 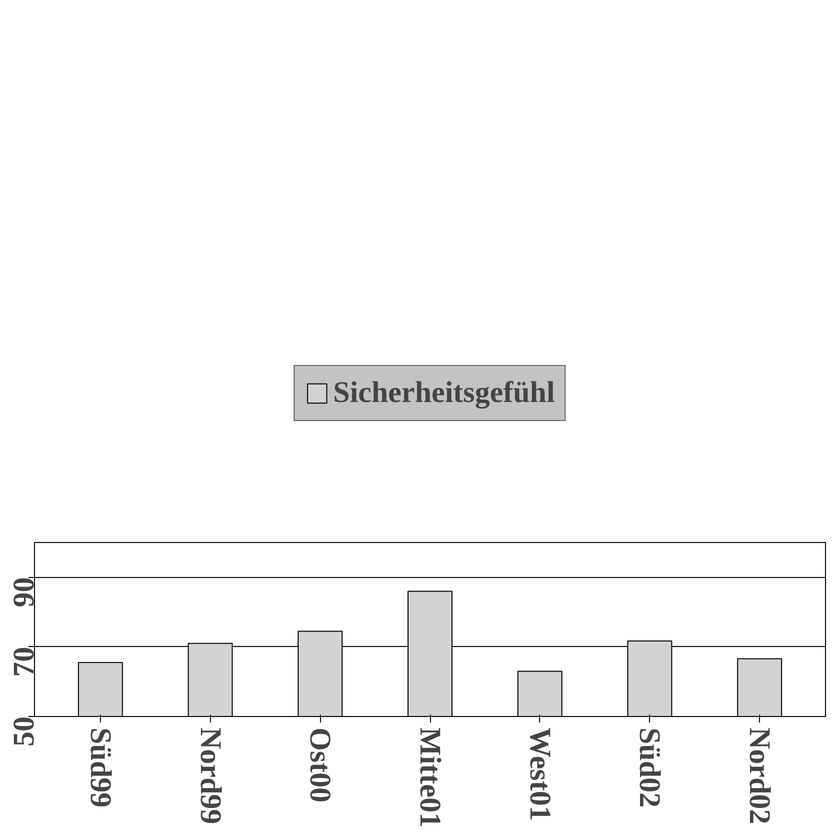 What do you see at coordinates (444, 393) in the screenshot?
I see `legend-label: Sicherheitsgefühl` at bounding box center [444, 393].